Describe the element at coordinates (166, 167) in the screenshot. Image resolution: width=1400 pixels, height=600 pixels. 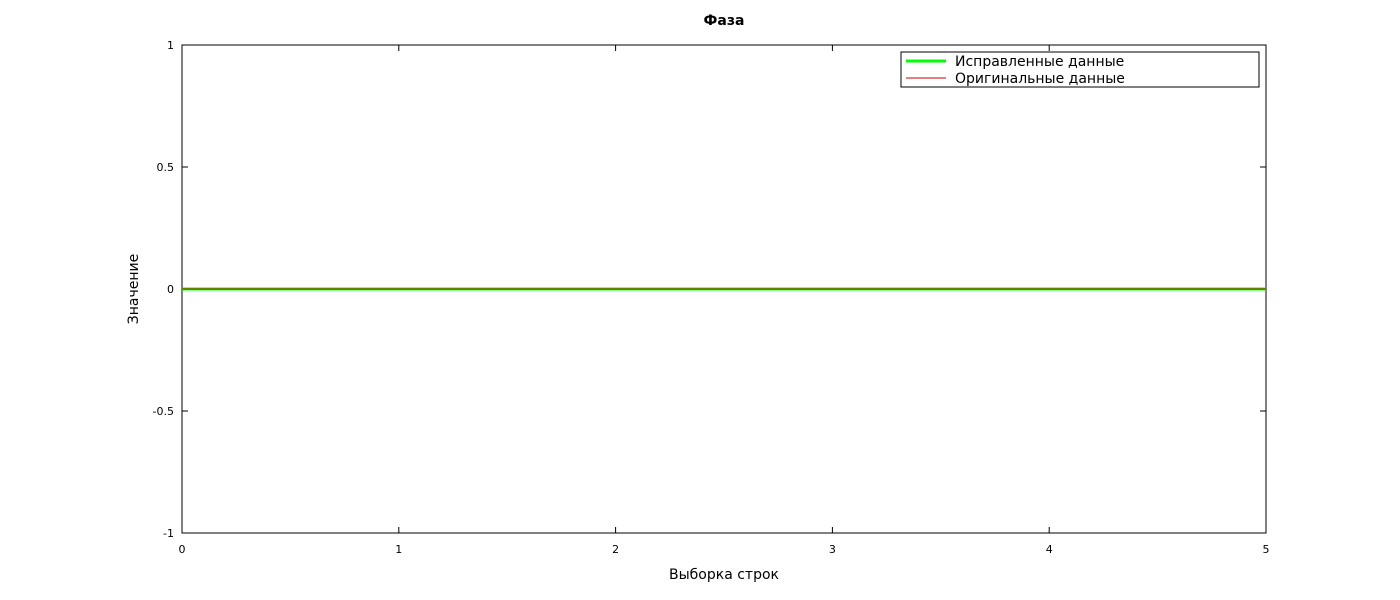
I see `y-tick-label: 0.5` at that location.